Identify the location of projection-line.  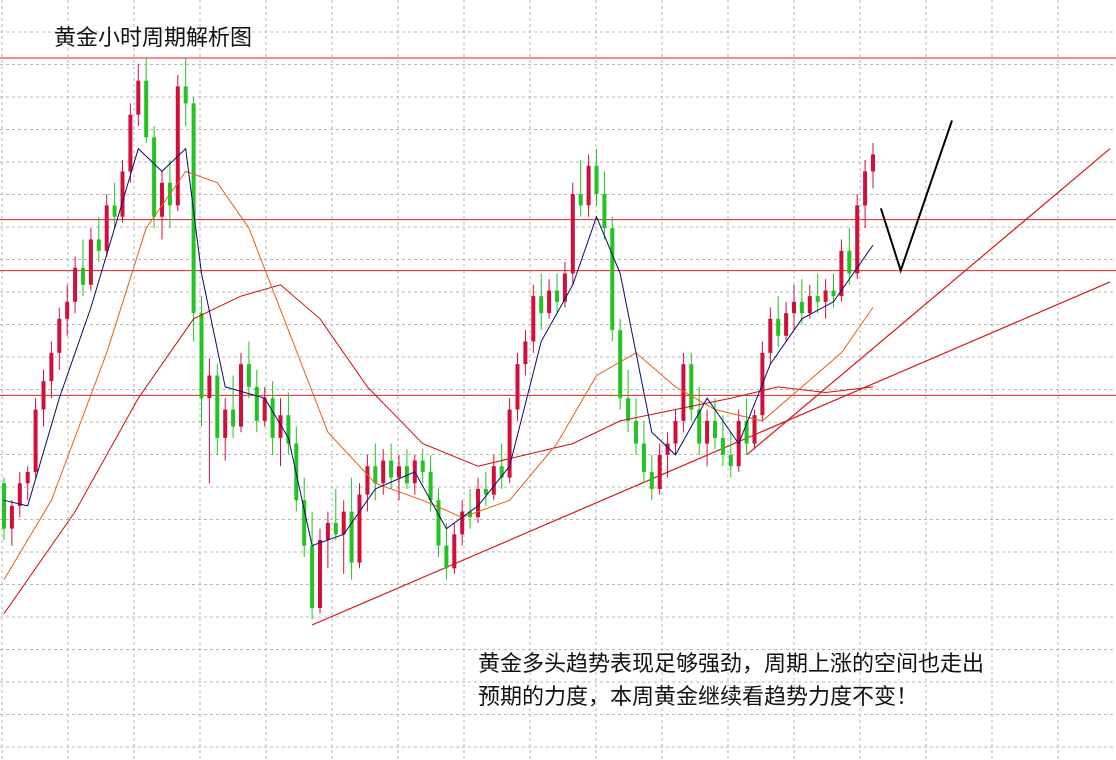
(916, 197).